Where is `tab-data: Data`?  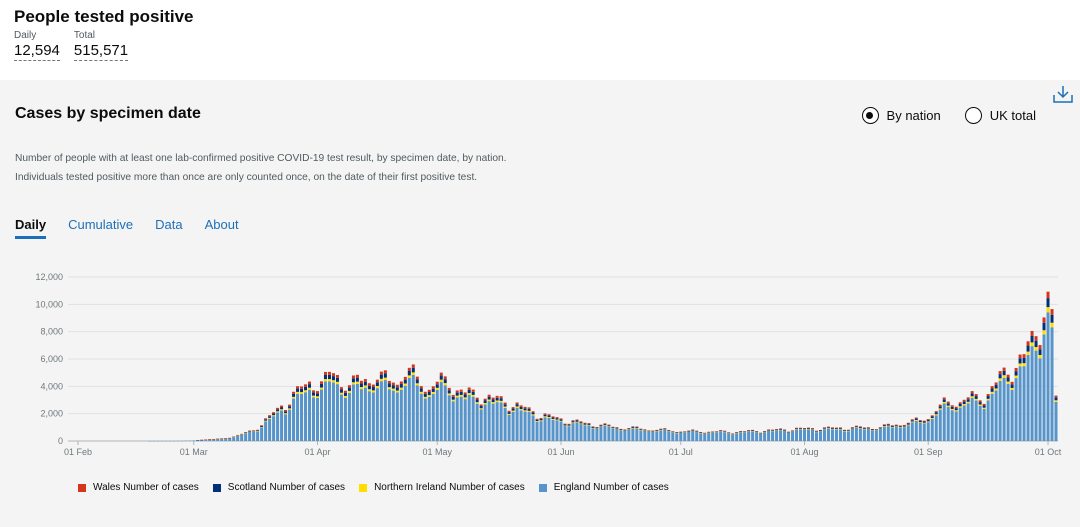 tab-data: Data is located at coordinates (169, 224).